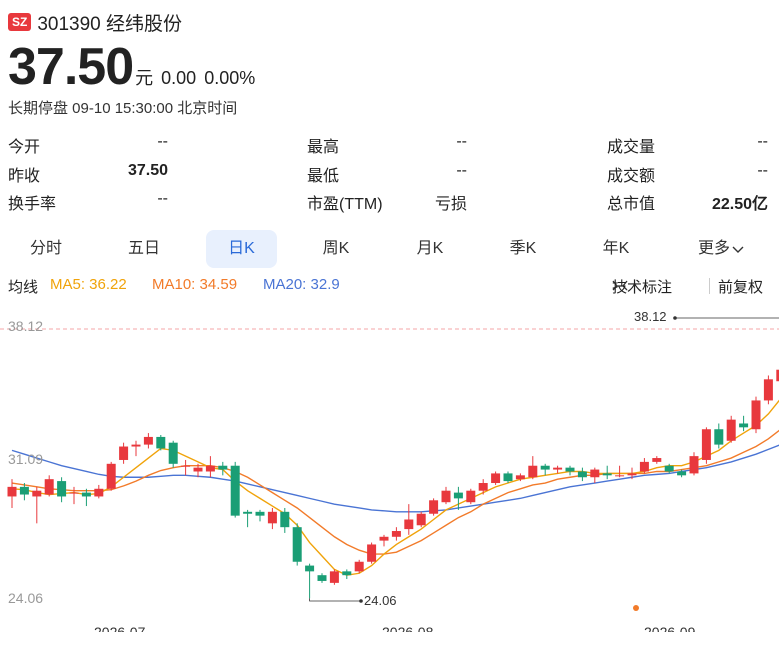  Describe the element at coordinates (687, 204) in the screenshot. I see `stat-market-cap: 总市值 22.50亿` at that location.